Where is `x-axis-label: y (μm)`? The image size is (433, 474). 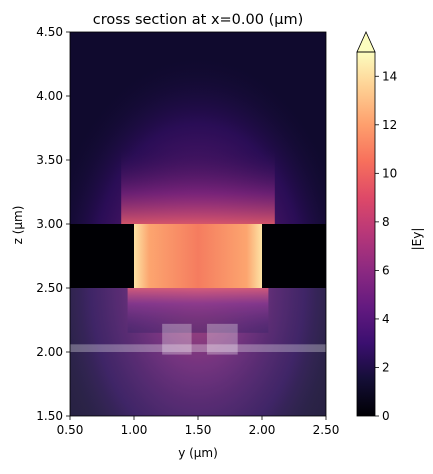
x-axis-label: y (μm) is located at coordinates (198, 453).